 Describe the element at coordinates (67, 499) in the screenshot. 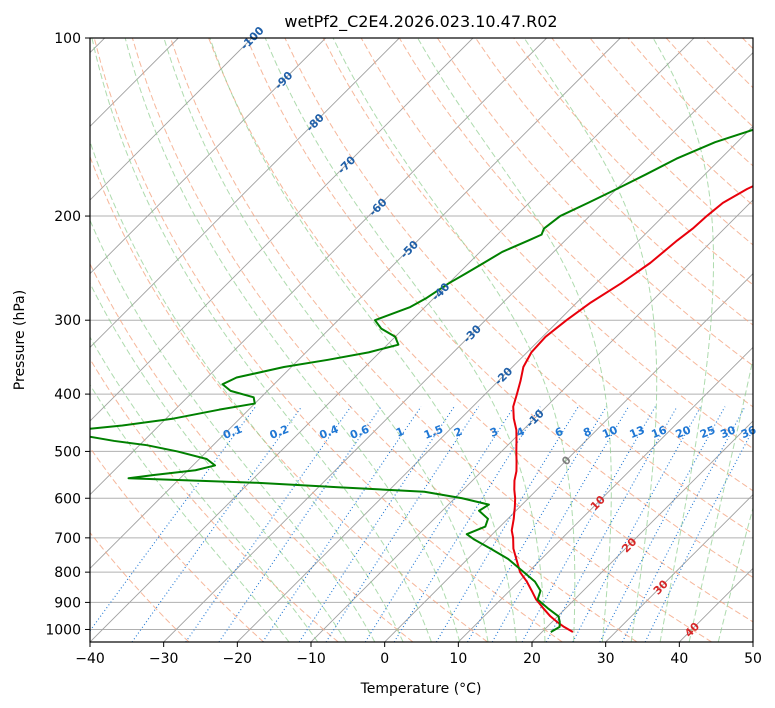

I see `y-tick-label: 600` at that location.